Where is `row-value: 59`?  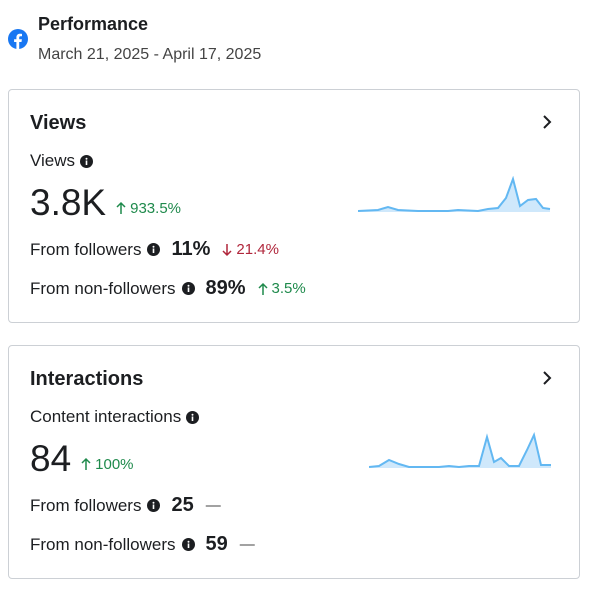
row-value: 59 is located at coordinates (216, 544).